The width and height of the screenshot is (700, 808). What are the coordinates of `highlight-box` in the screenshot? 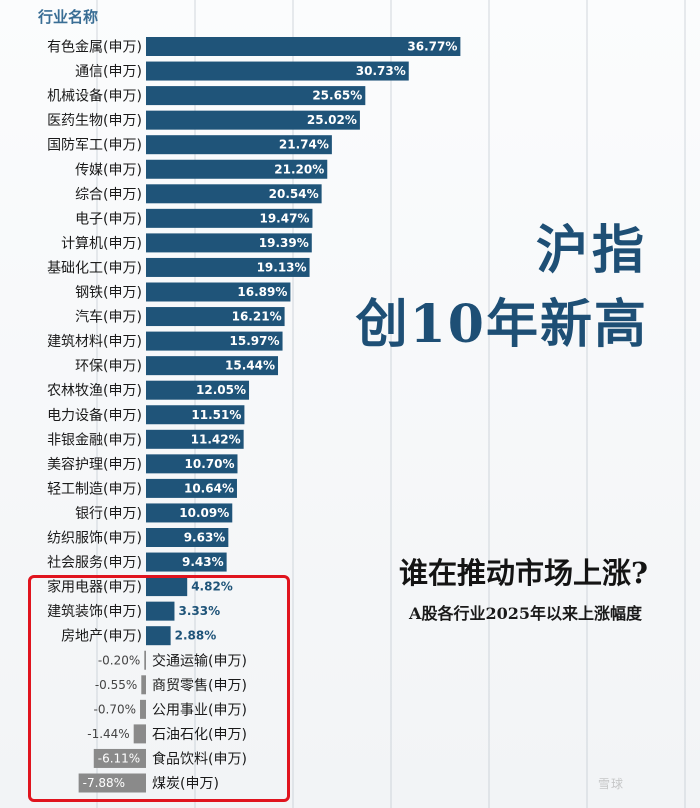 It's located at (159, 688).